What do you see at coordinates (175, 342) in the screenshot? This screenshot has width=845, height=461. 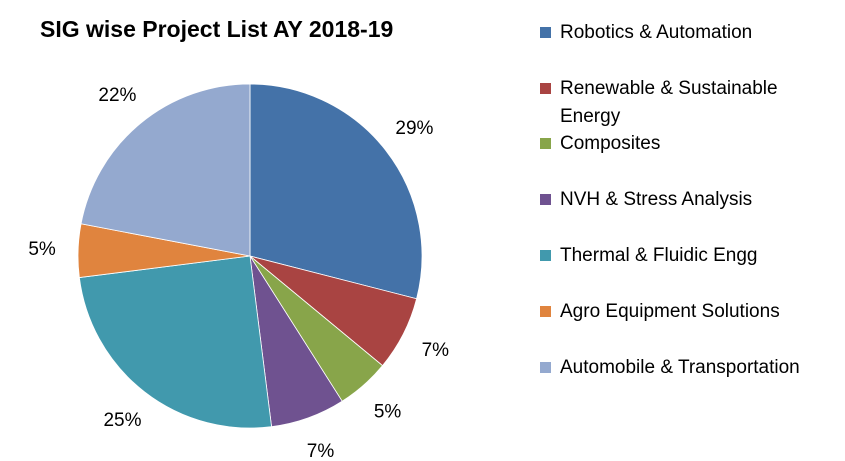 I see `pie-slice-thermal-and-fluidic-engg` at bounding box center [175, 342].